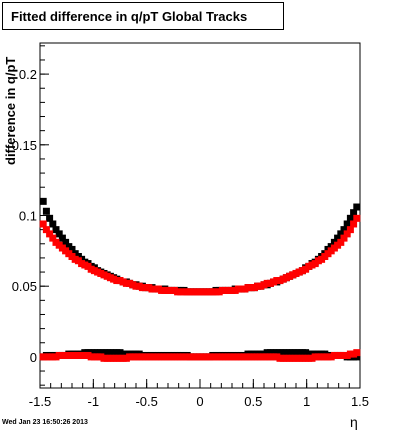  Describe the element at coordinates (199, 401) in the screenshot. I see `x-tick-label: 0` at that location.